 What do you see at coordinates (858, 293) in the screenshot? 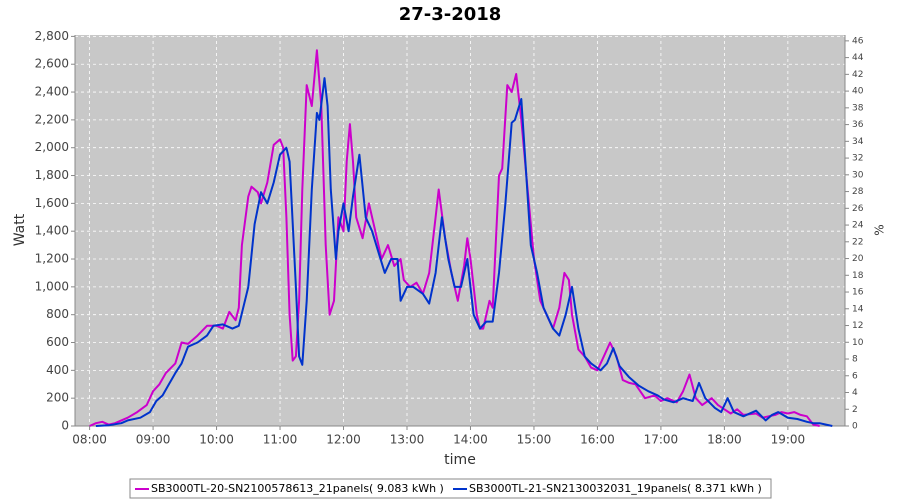
I see `y2-tick-label: 16` at bounding box center [858, 293].